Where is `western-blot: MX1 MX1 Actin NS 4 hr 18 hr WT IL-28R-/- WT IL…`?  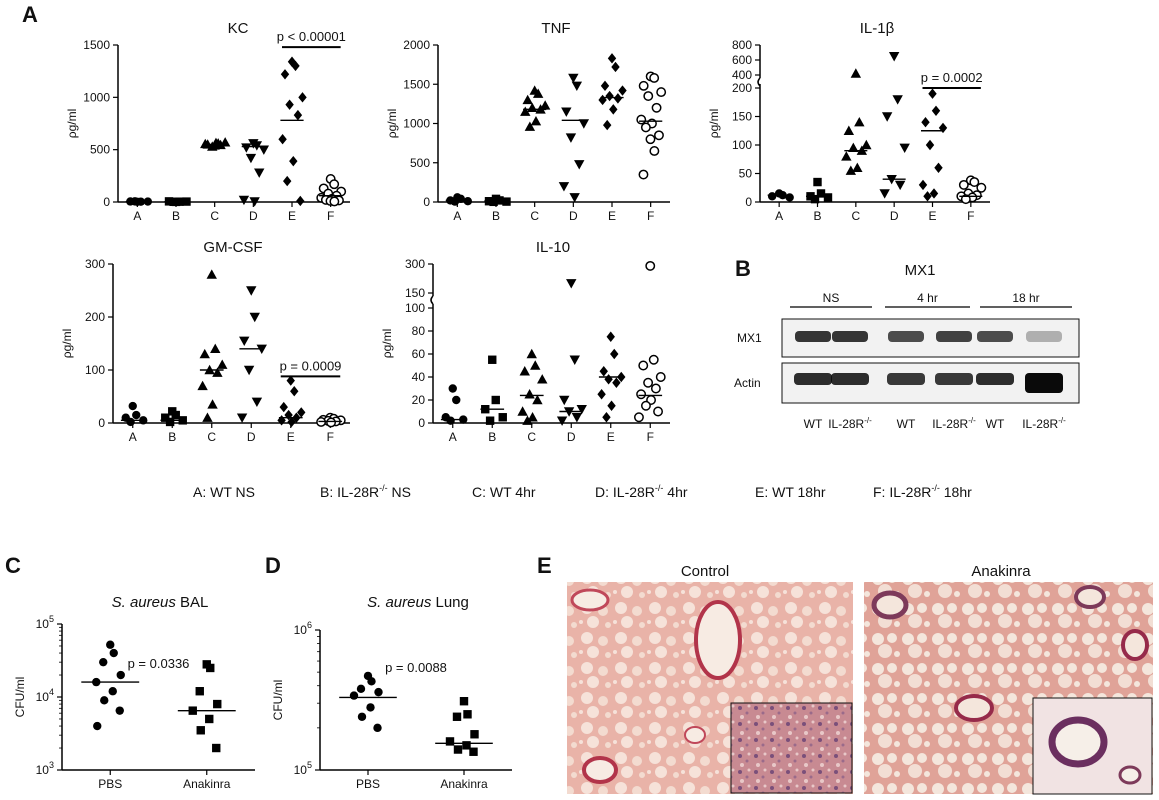
western-blot: MX1 MX1 Actin NS 4 hr 18 hr WT IL-28R-/- WT IL… is located at coordinates (907, 346).